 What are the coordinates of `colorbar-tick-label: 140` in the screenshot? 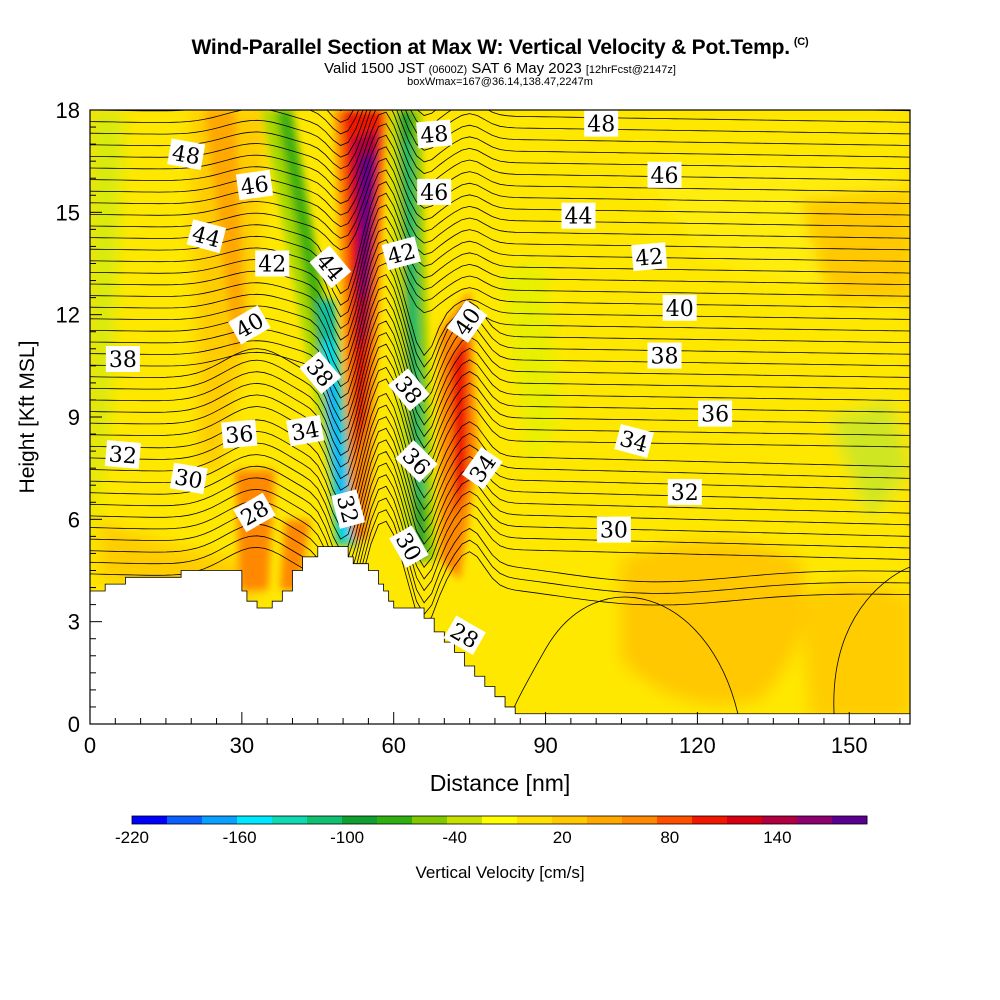 It's located at (777, 837).